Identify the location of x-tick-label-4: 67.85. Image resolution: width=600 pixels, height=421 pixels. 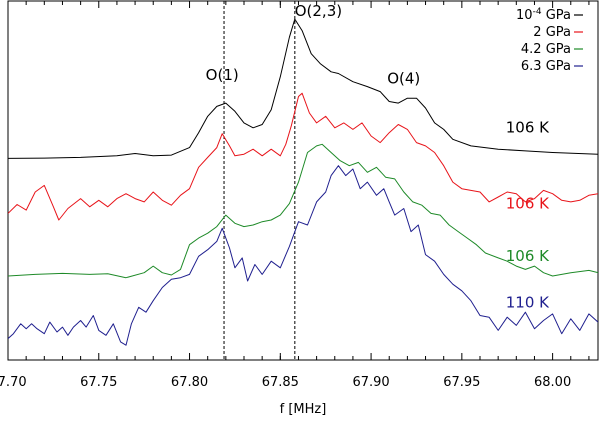
(280, 382).